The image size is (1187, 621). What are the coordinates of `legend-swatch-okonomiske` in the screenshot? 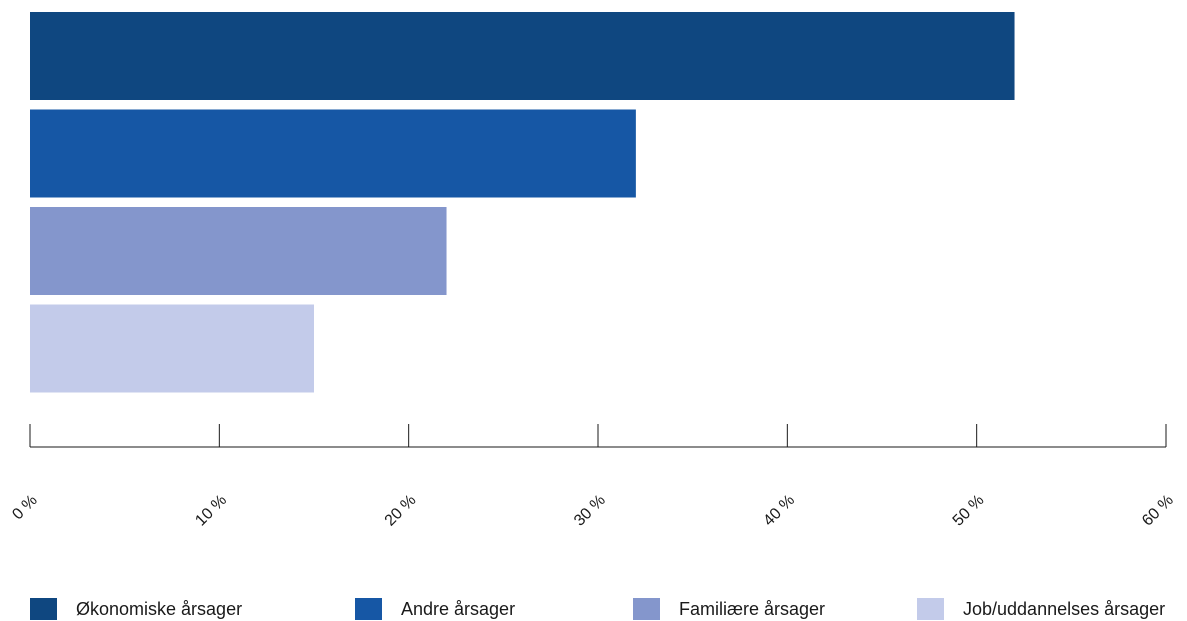 It's located at (43, 609).